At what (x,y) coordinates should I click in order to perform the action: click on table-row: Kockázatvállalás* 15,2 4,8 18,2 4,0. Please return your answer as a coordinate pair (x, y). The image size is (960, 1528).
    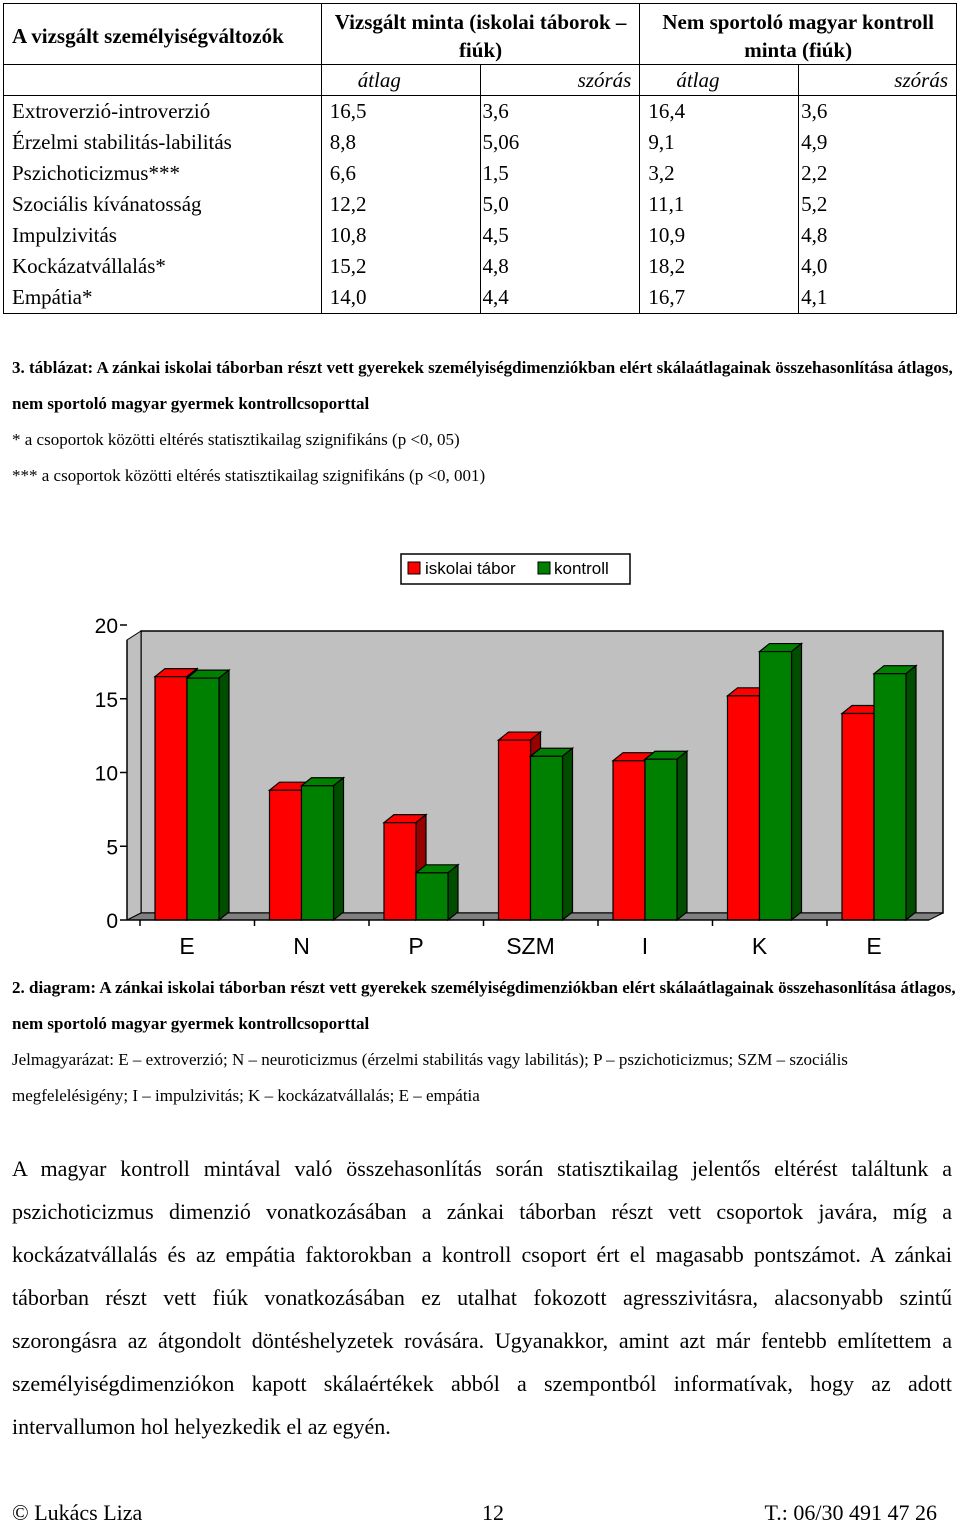
    Looking at the image, I should click on (480, 266).